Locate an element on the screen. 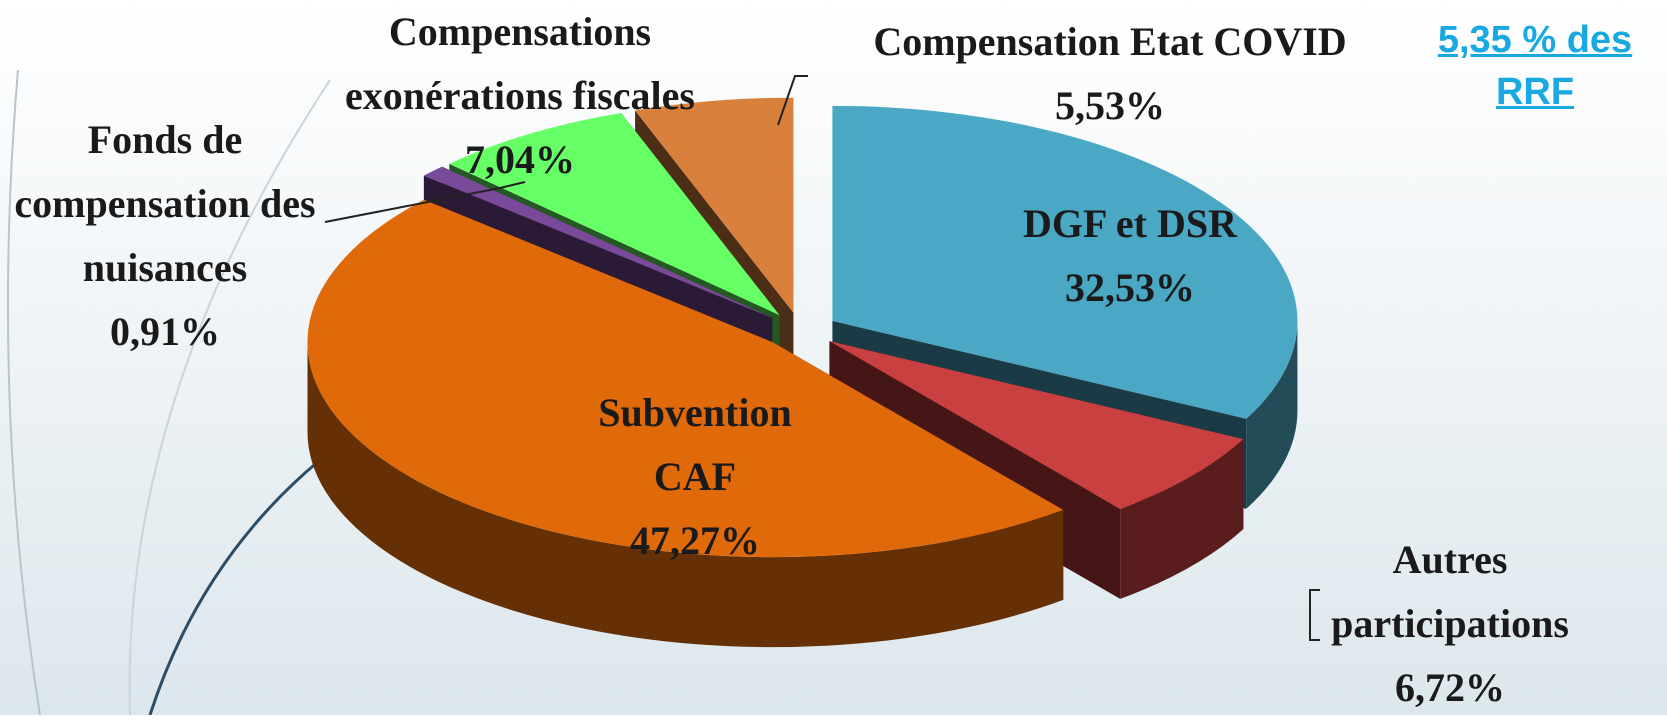  annotation: 5,35 % des RRF is located at coordinates (1535, 66).